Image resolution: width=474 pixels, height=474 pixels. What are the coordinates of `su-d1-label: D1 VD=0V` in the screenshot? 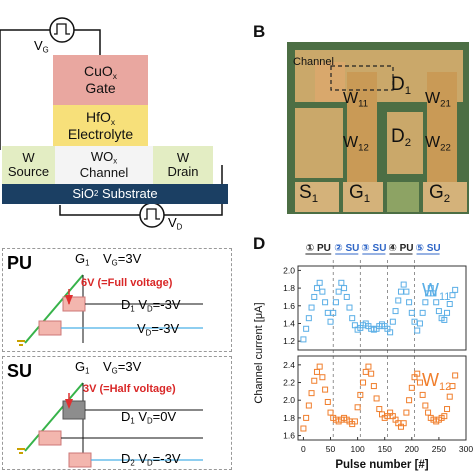 It's located at (149, 417).